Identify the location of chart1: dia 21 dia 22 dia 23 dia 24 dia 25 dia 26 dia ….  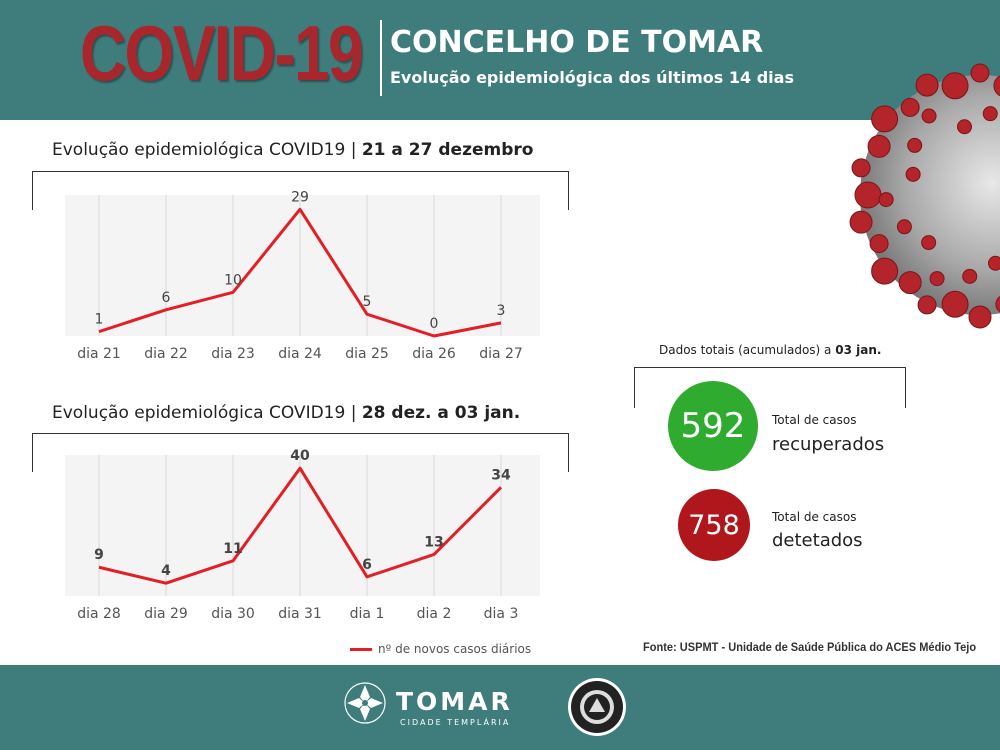
(302, 275).